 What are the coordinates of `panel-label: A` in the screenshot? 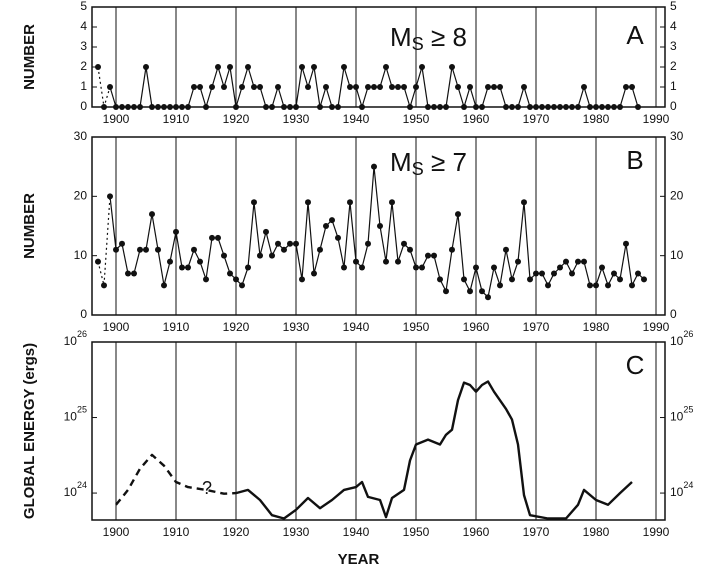 It's located at (635, 35).